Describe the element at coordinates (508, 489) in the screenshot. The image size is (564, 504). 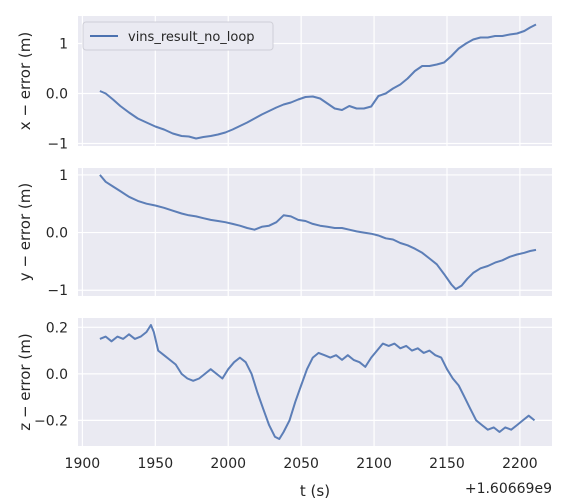
I see `x-offset-text: +1.60669e9` at that location.